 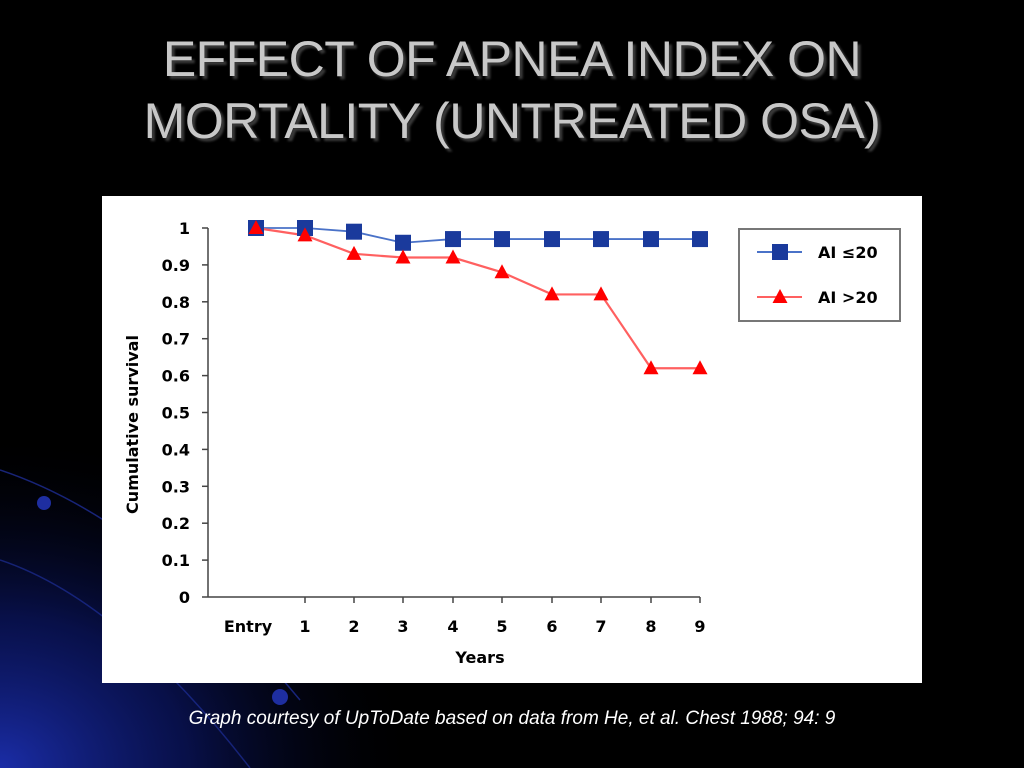 What do you see at coordinates (780, 296) in the screenshot?
I see `legend-marker-triangle` at bounding box center [780, 296].